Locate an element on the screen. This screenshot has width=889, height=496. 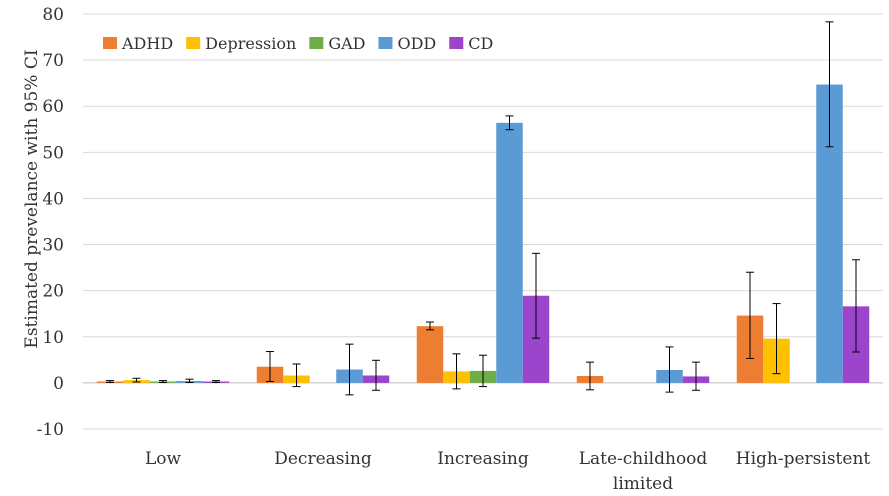
y-tick-label: 10 is located at coordinates (53, 338).